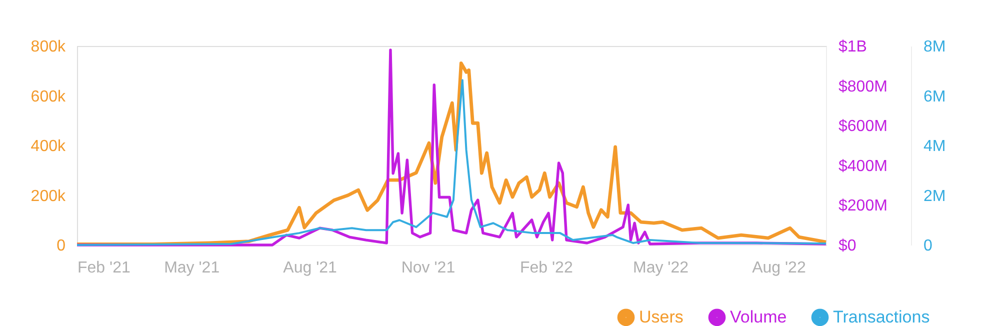 Image resolution: width=1000 pixels, height=326 pixels. I want to click on y2-tick-label: $200M, so click(863, 206).